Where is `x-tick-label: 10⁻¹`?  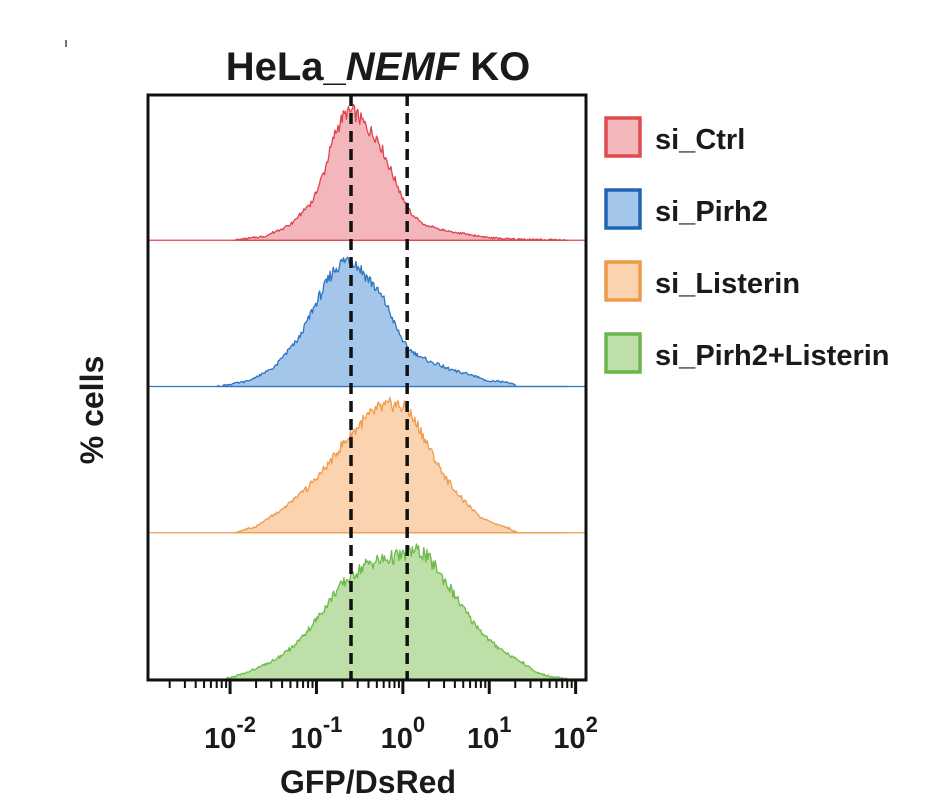
x-tick-label: 10⁻¹ is located at coordinates (317, 733).